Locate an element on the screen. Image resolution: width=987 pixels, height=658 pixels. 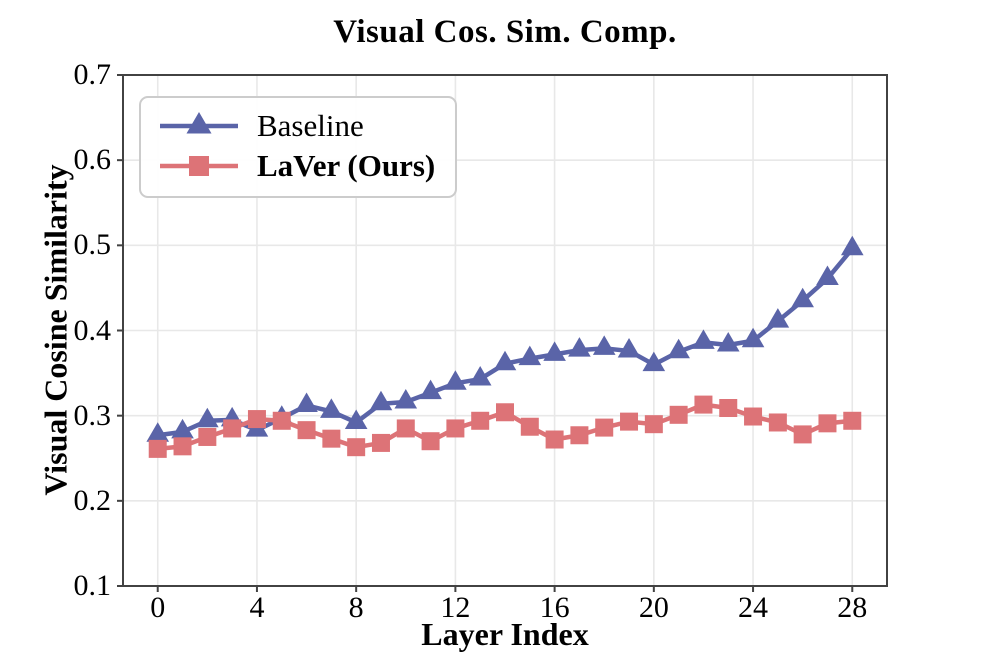
legend-item-1: LaVer (Ours) is located at coordinates (298, 166).